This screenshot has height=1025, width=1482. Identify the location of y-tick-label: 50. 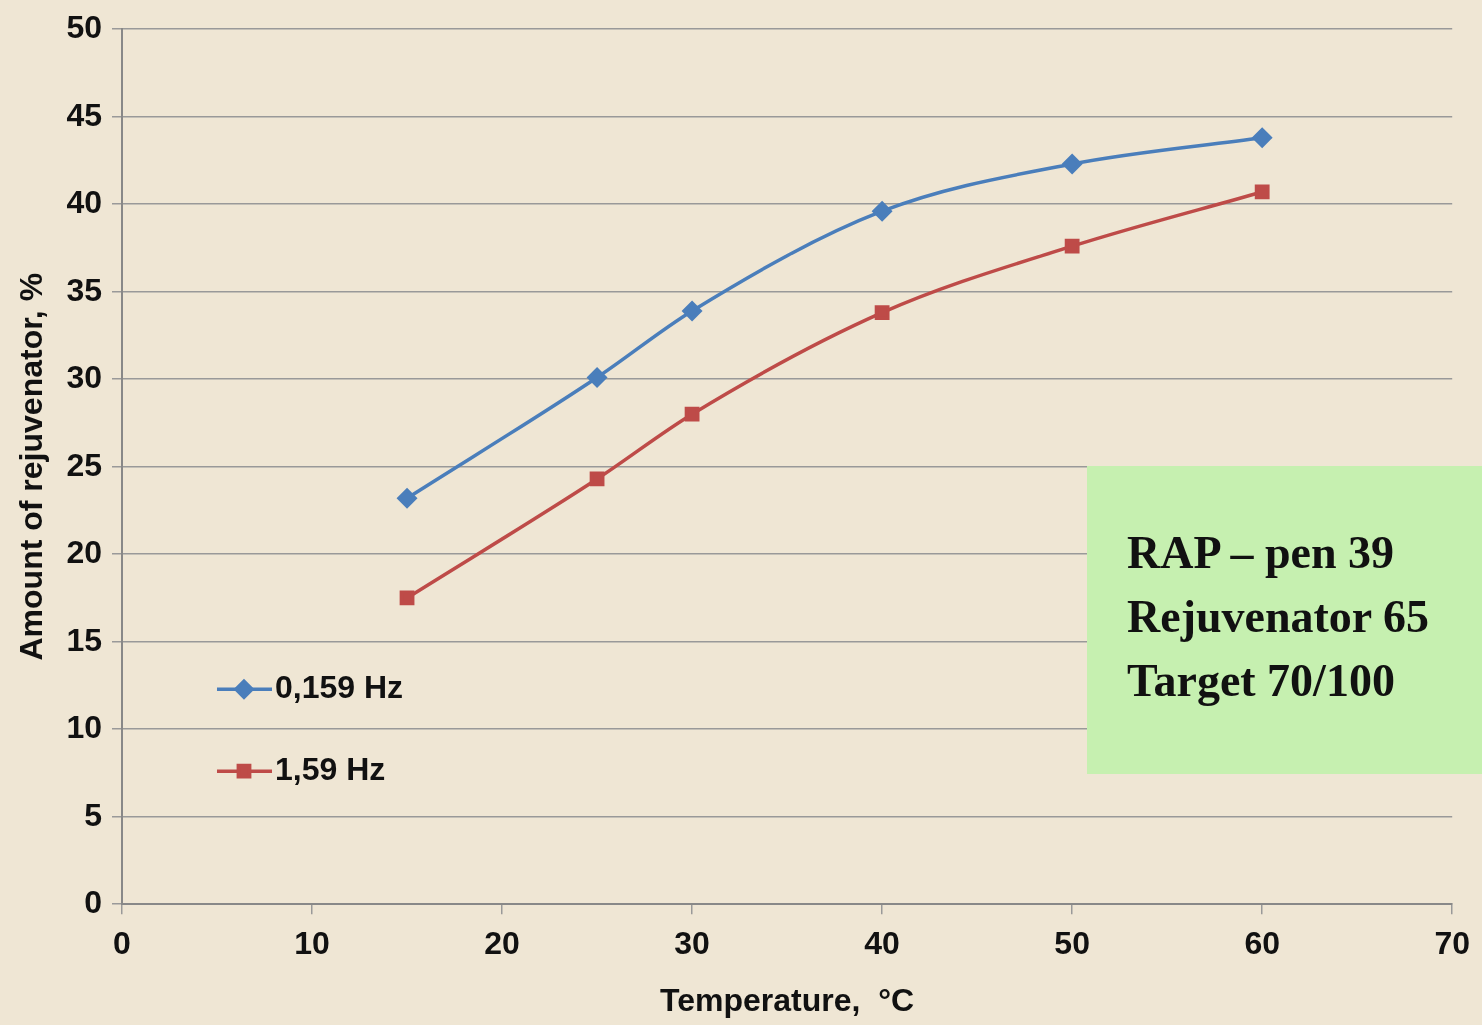
(84, 27).